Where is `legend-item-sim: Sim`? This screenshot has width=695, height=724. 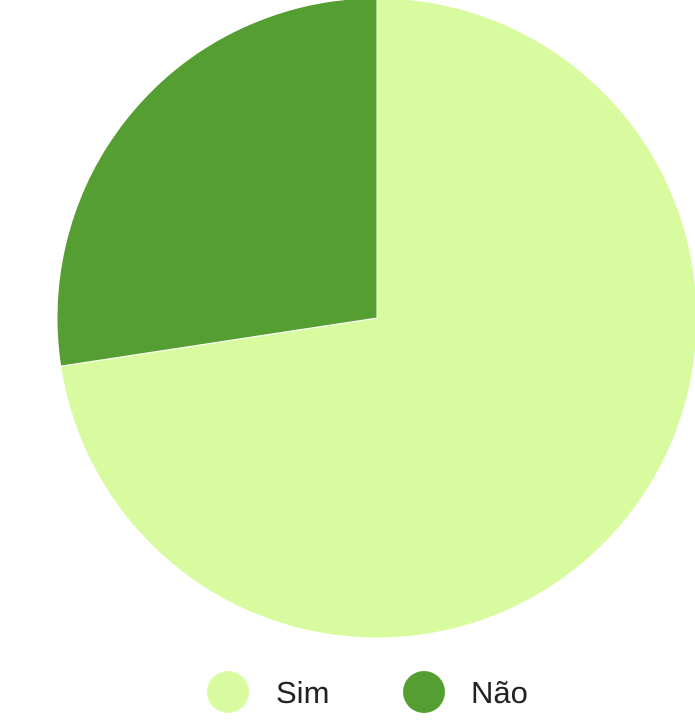 legend-item-sim: Sim is located at coordinates (268, 692).